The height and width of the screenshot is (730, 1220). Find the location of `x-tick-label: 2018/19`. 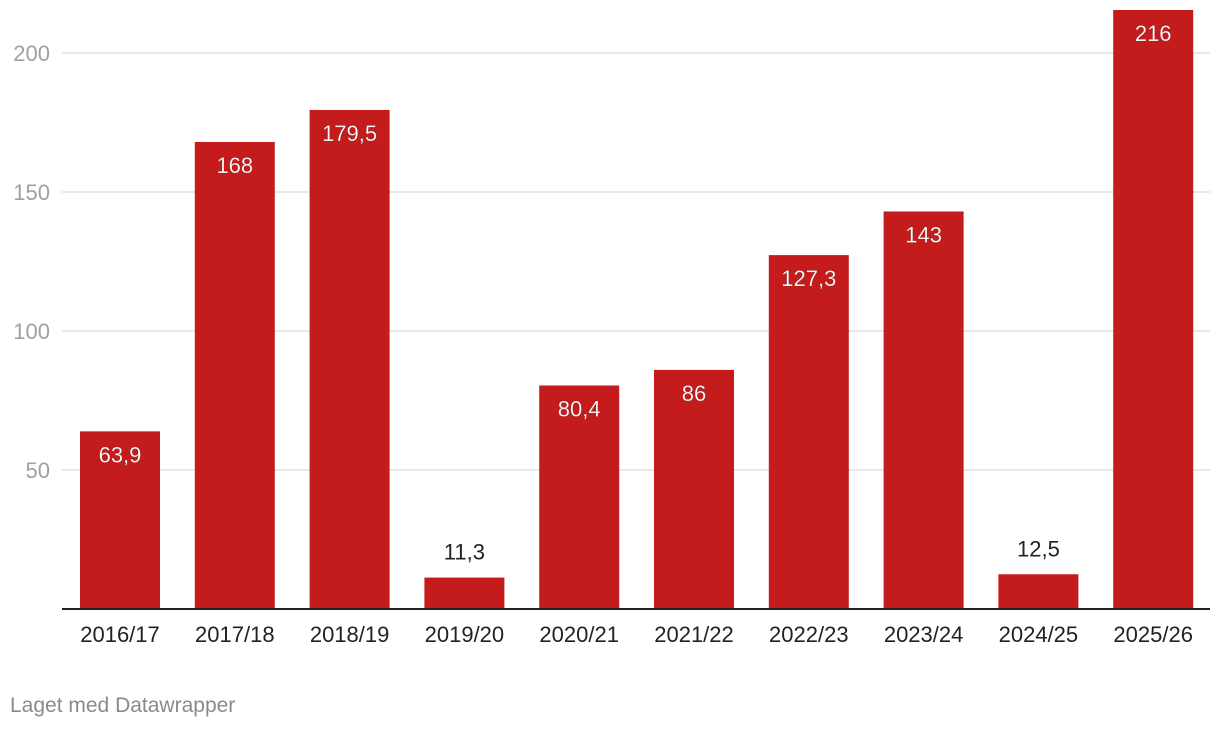

x-tick-label: 2018/19 is located at coordinates (350, 634).